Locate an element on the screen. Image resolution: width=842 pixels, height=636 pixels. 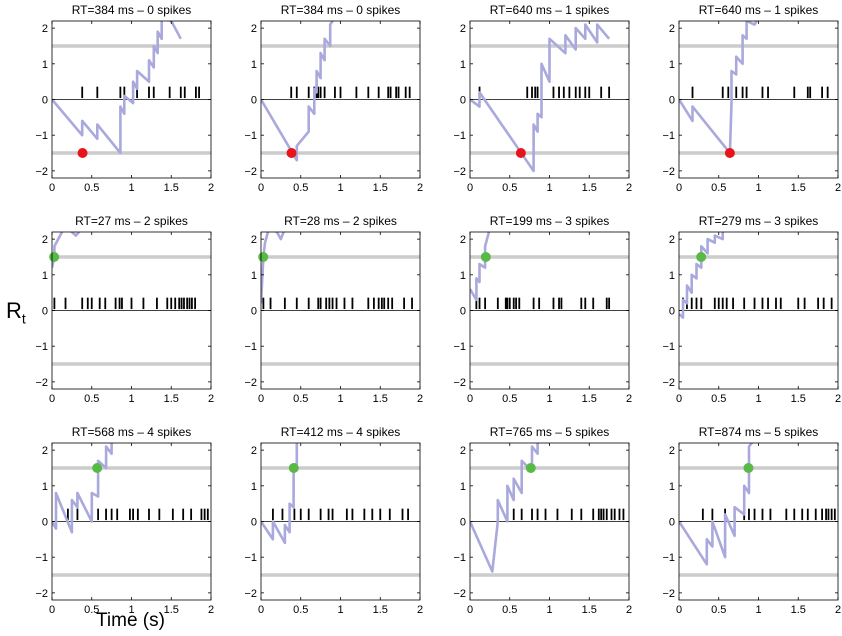
subplot-1: RT=384 ms – 0 spikes 0 0.5 1 1.5 2 −2 −1 0 1 2 is located at coordinates (124, 98).